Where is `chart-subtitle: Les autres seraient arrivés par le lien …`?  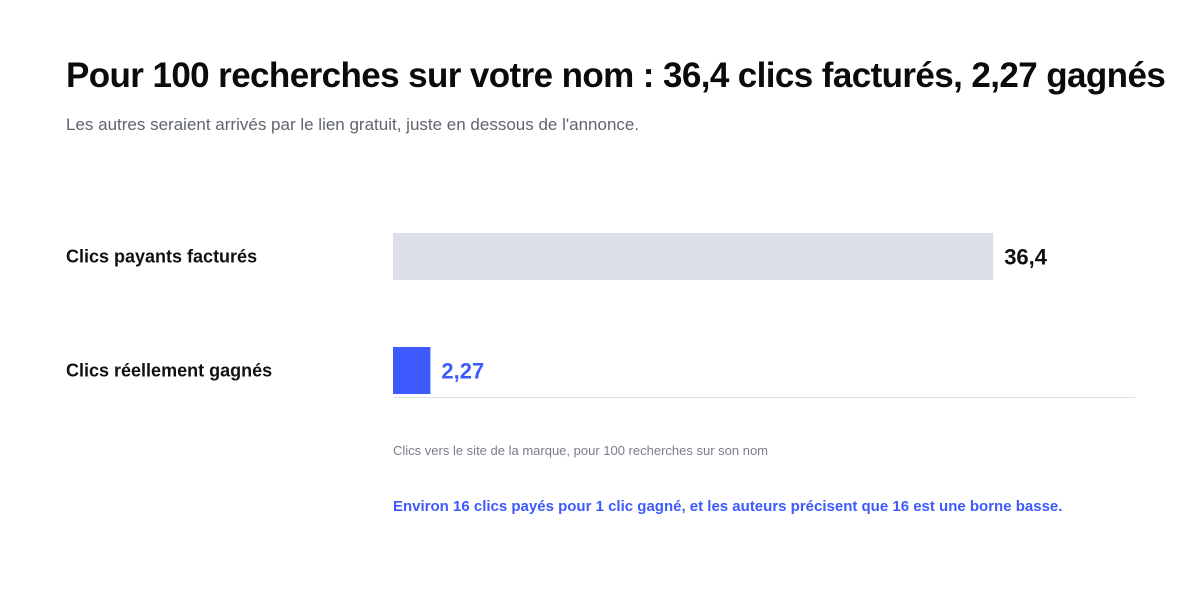
chart-subtitle: Les autres seraient arrivés par le lien … is located at coordinates (353, 124).